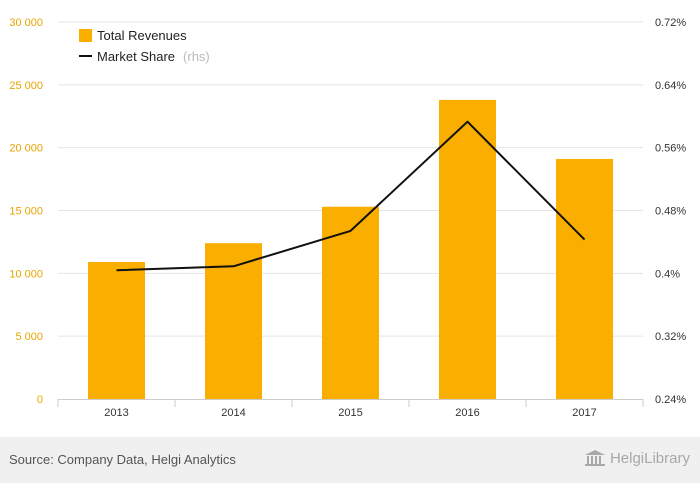 Image resolution: width=700 pixels, height=483 pixels. Describe the element at coordinates (670, 337) in the screenshot. I see `right-axis-tick-label: 0.32%` at that location.